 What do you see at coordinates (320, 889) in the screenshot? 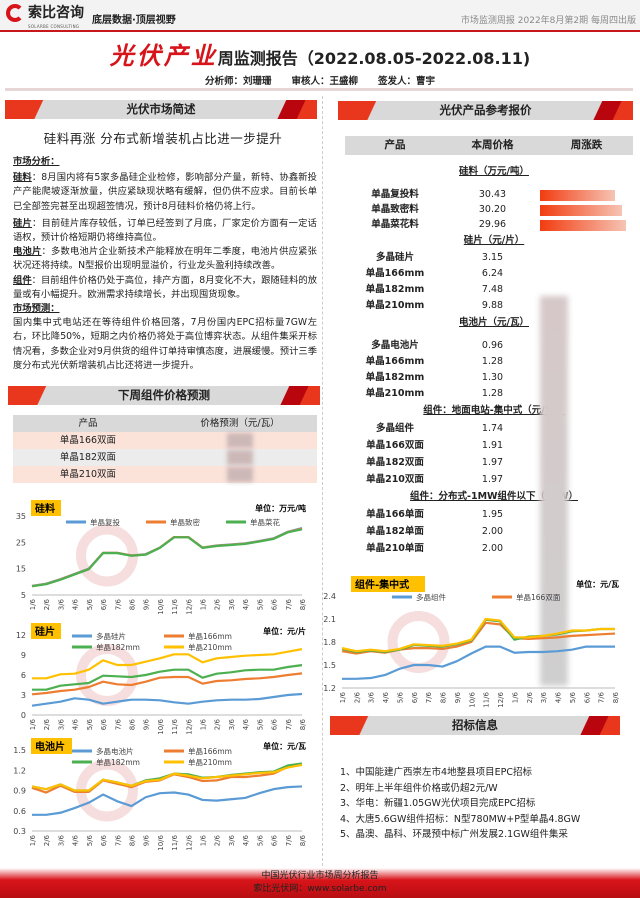
I see `footer-link: 索比光伏网：www.solarbe.com` at bounding box center [320, 889].